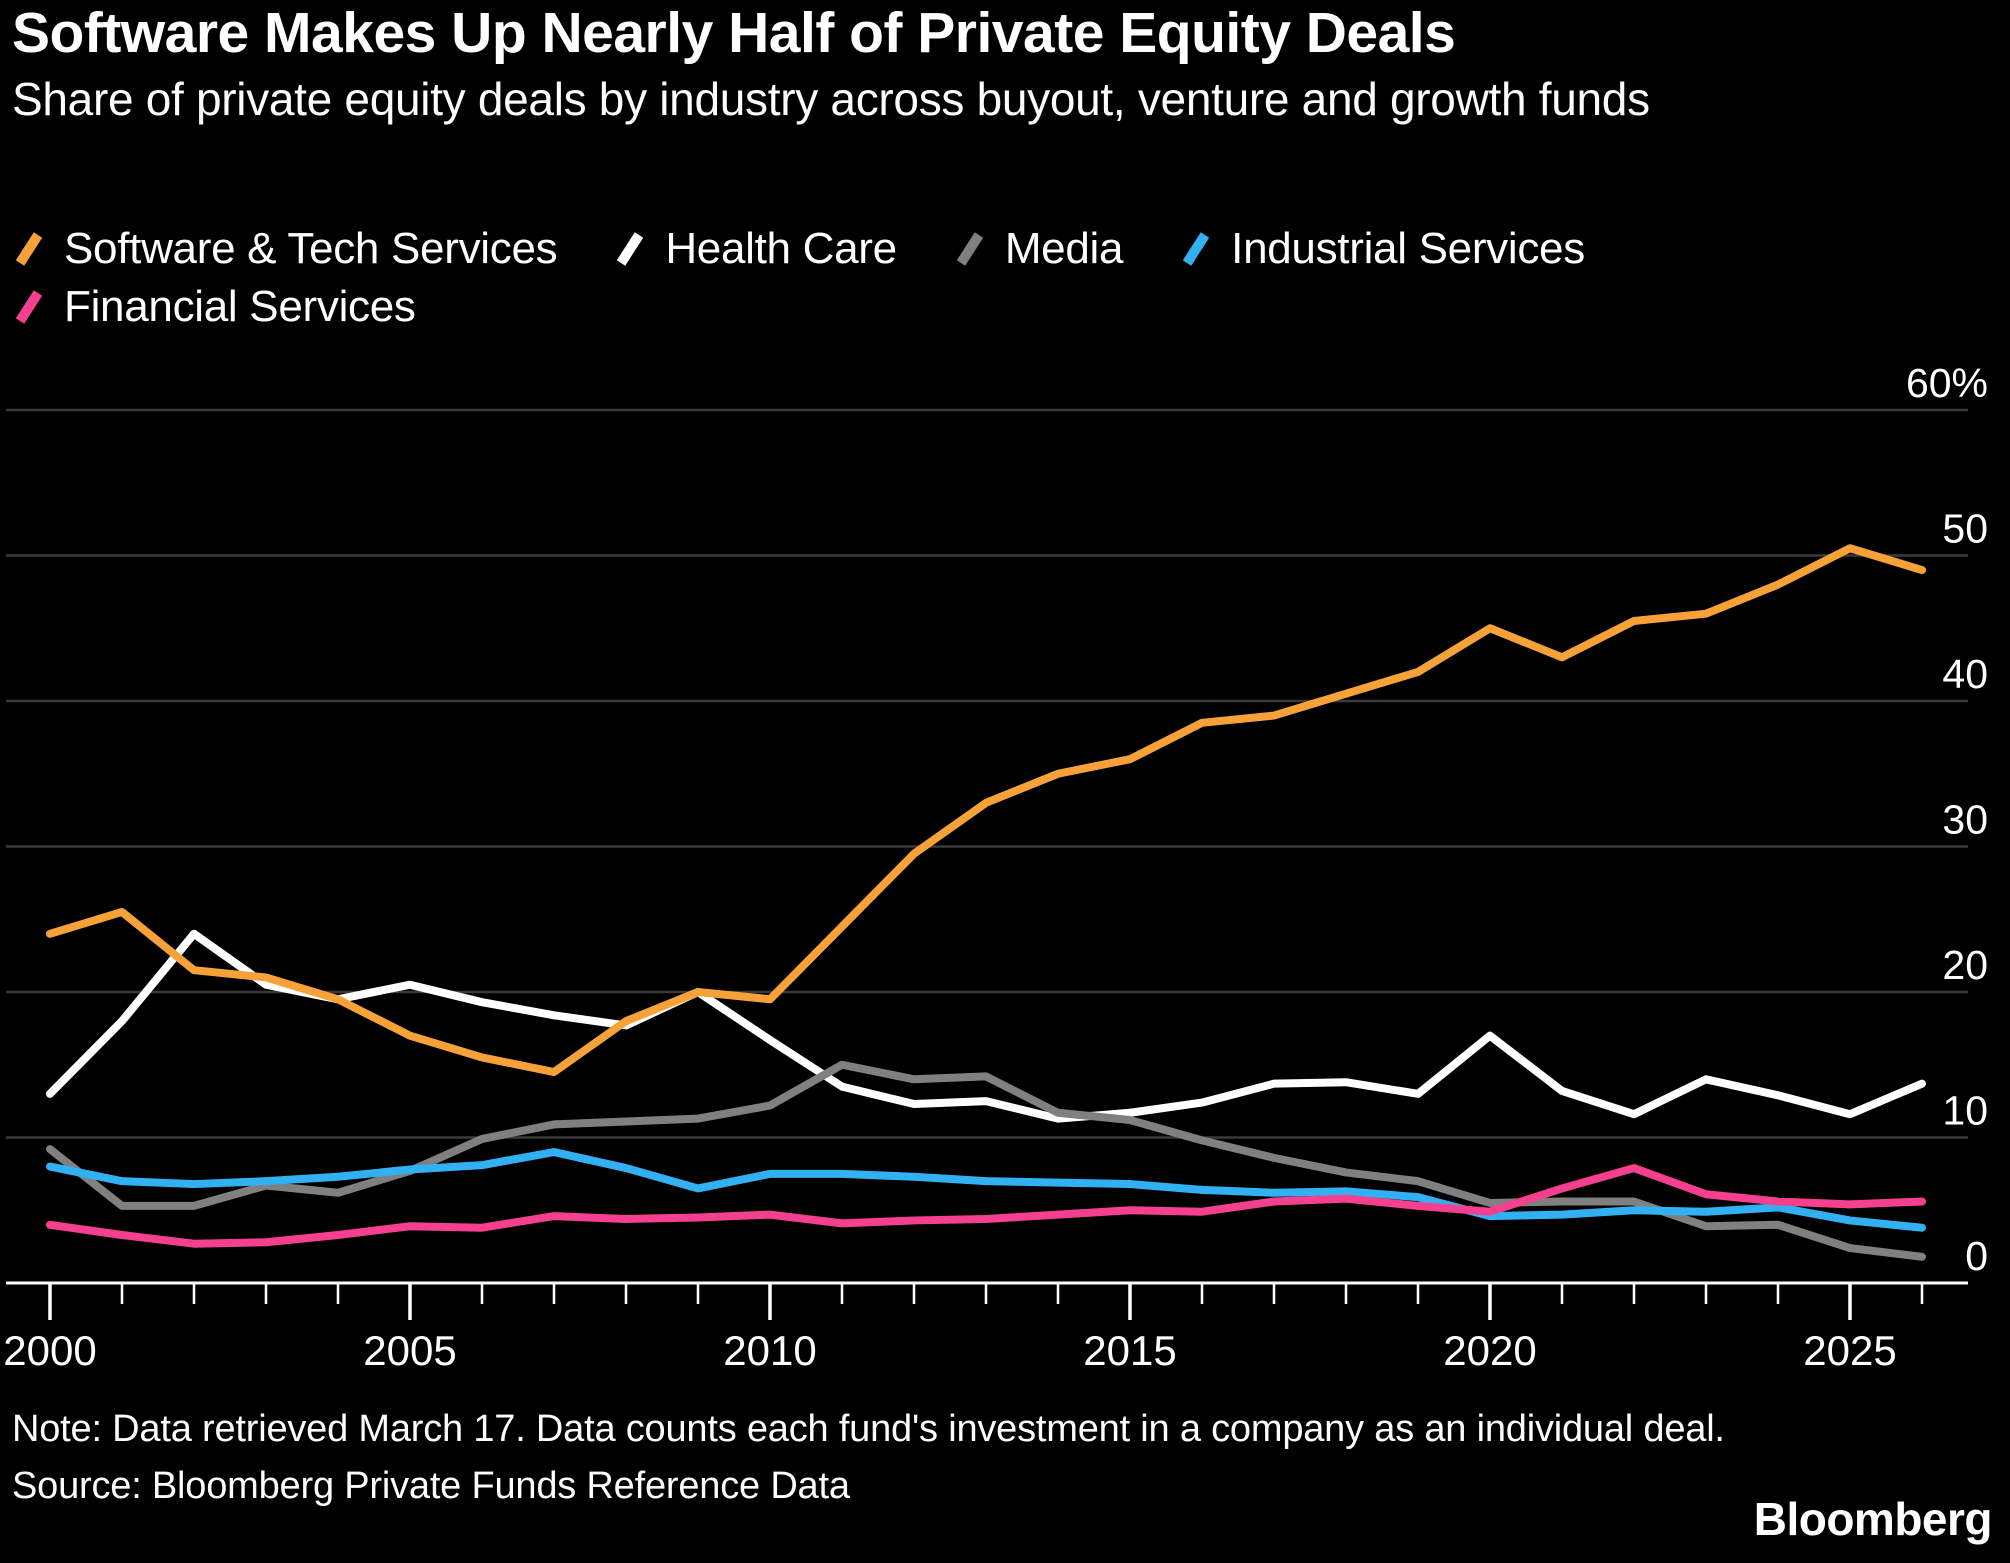 Image resolution: width=2010 pixels, height=1563 pixels. What do you see at coordinates (769, 1350) in the screenshot?
I see `x-axis-label-2010: 2010` at bounding box center [769, 1350].